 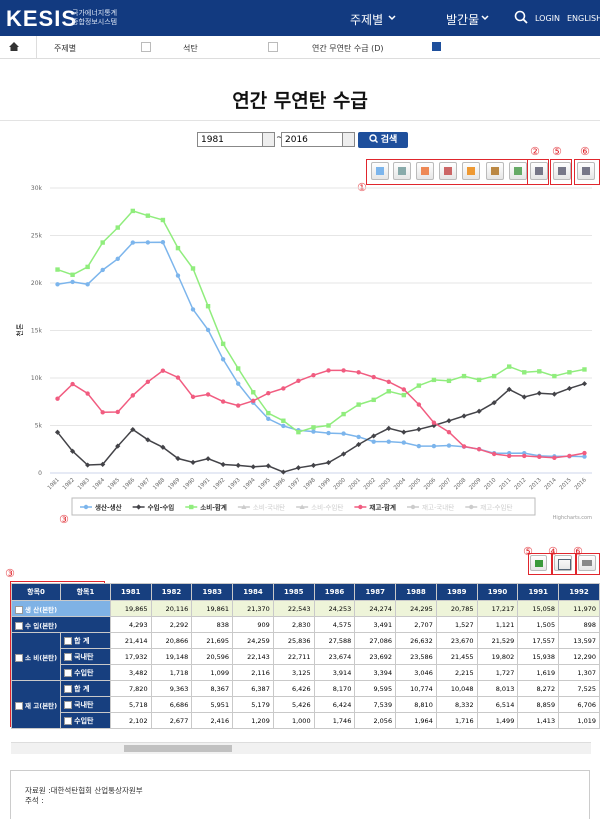 I want to click on x-tick-label: 2012, so click(x=521, y=484).